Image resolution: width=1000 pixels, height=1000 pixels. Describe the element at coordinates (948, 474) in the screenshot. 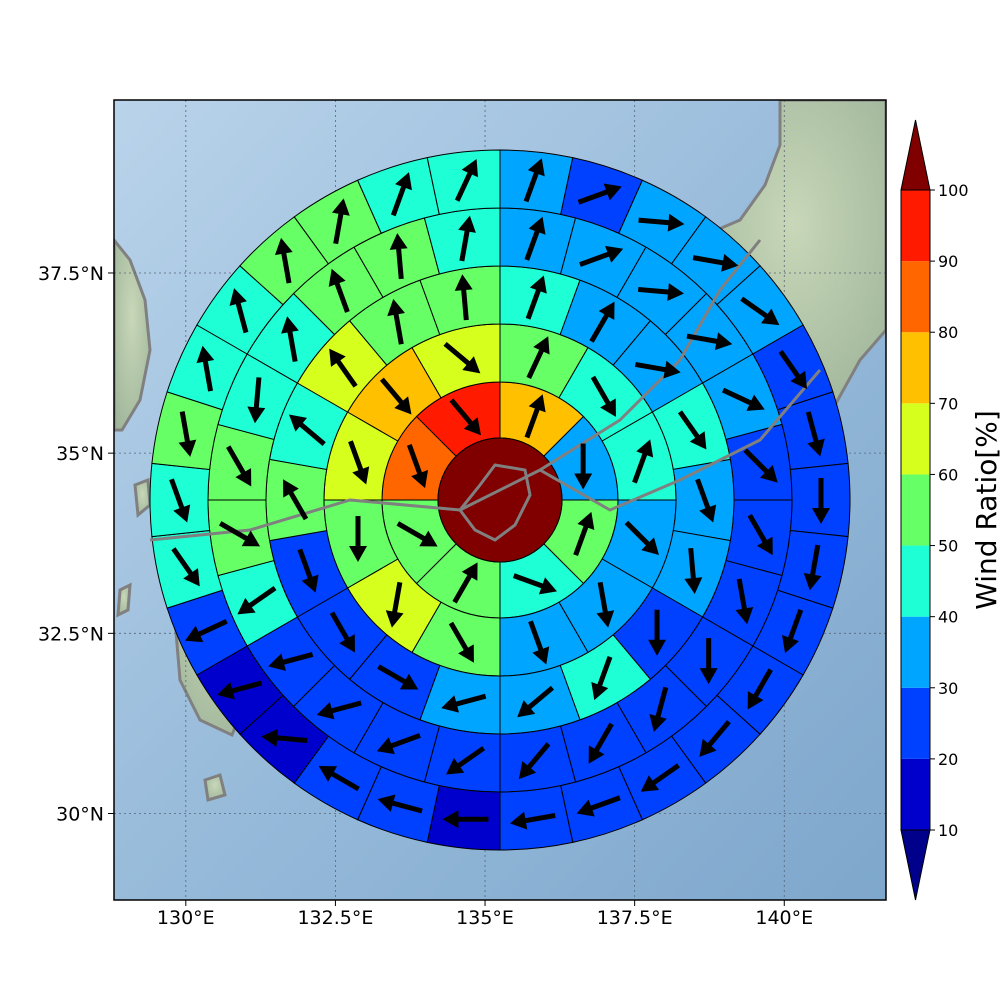

I see `colorbar-tick-label: 60` at that location.